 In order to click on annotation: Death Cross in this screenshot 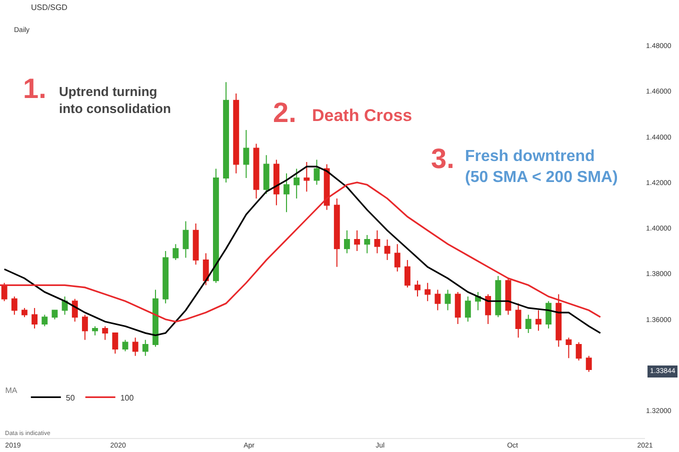, I will do `click(362, 115)`.